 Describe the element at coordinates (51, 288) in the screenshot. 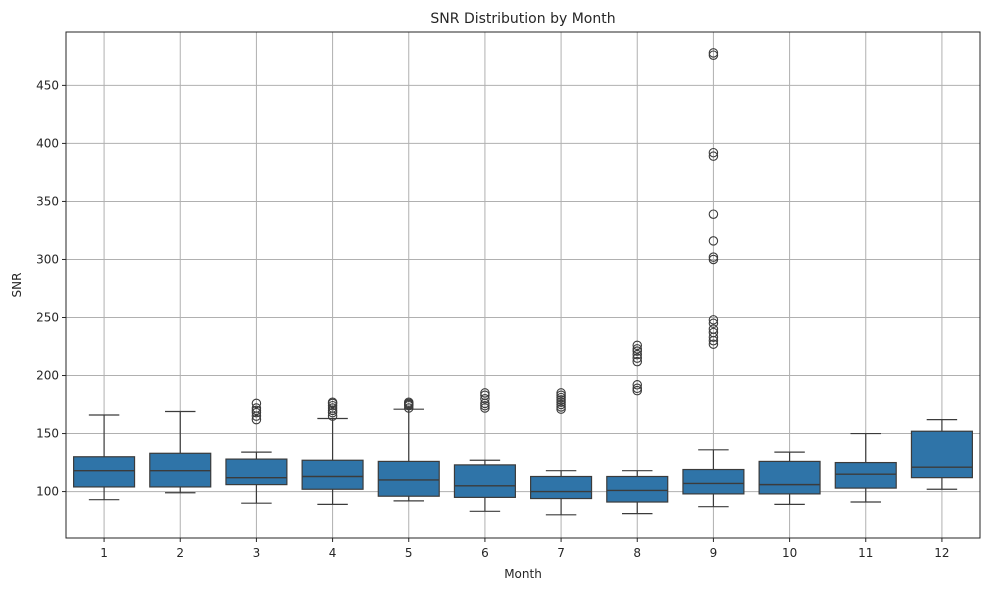

I see `y-tick-layer: 100 150 200 250 300 350 400 450` at that location.